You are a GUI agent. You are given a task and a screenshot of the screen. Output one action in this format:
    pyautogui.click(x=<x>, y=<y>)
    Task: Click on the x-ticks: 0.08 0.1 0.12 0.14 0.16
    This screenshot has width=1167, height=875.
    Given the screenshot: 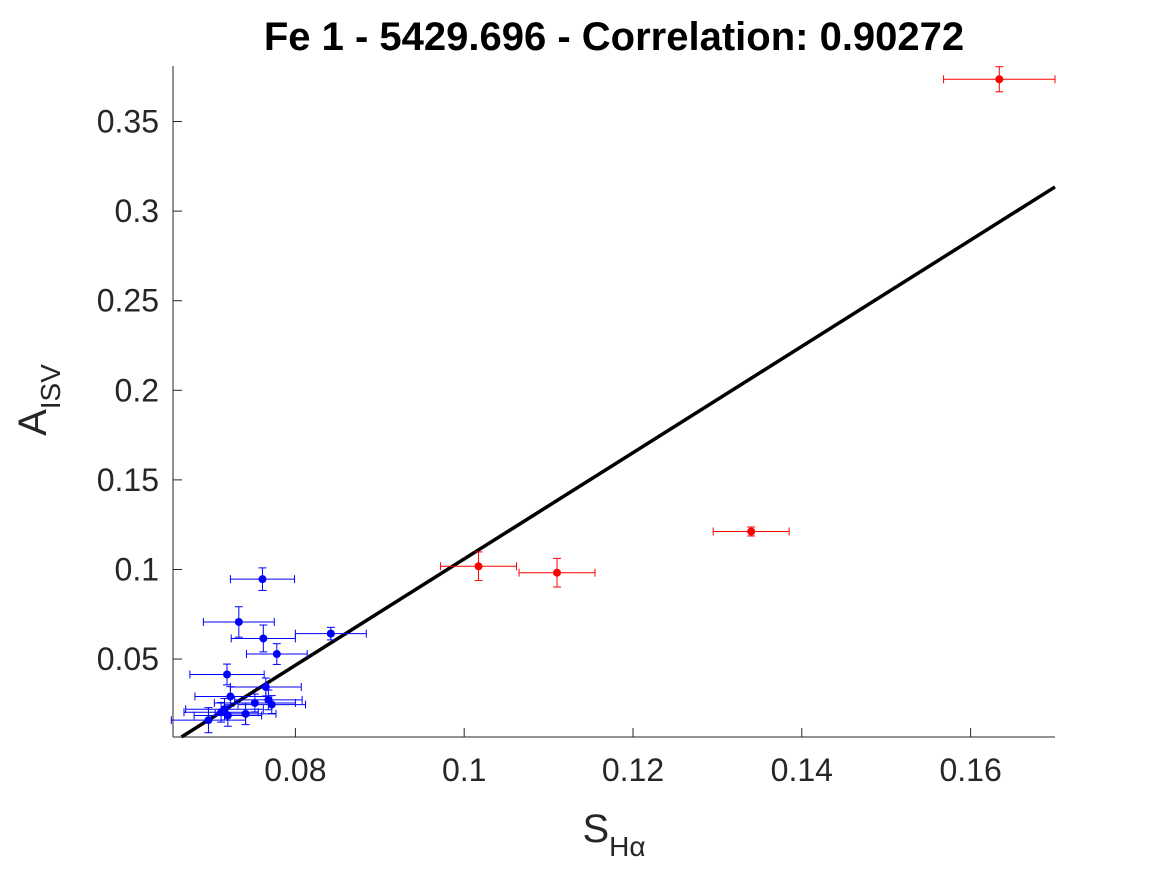 What is the action you would take?
    pyautogui.click(x=633, y=758)
    